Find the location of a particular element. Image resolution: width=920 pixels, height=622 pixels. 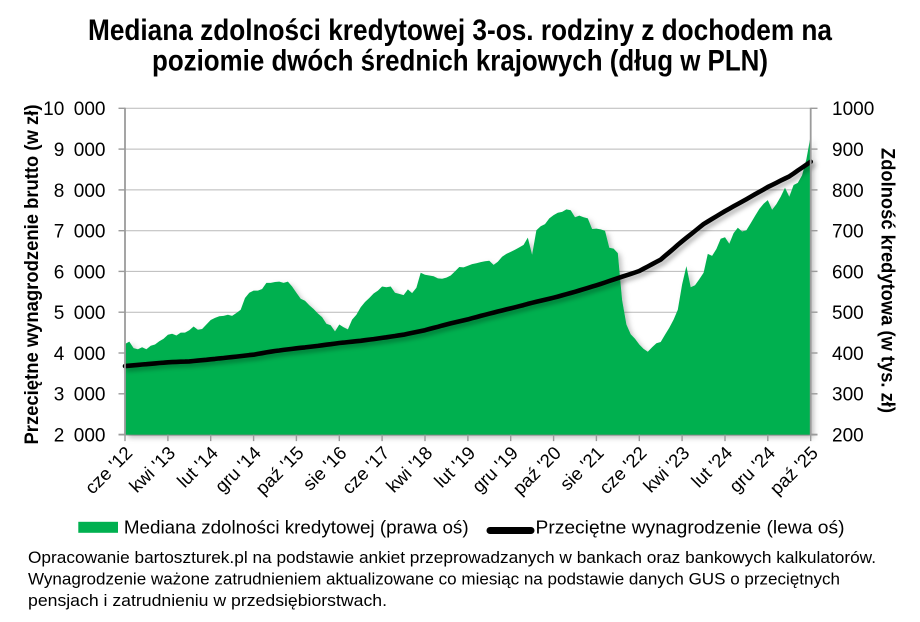

svg-text: 8 000 is located at coordinates (80, 191).